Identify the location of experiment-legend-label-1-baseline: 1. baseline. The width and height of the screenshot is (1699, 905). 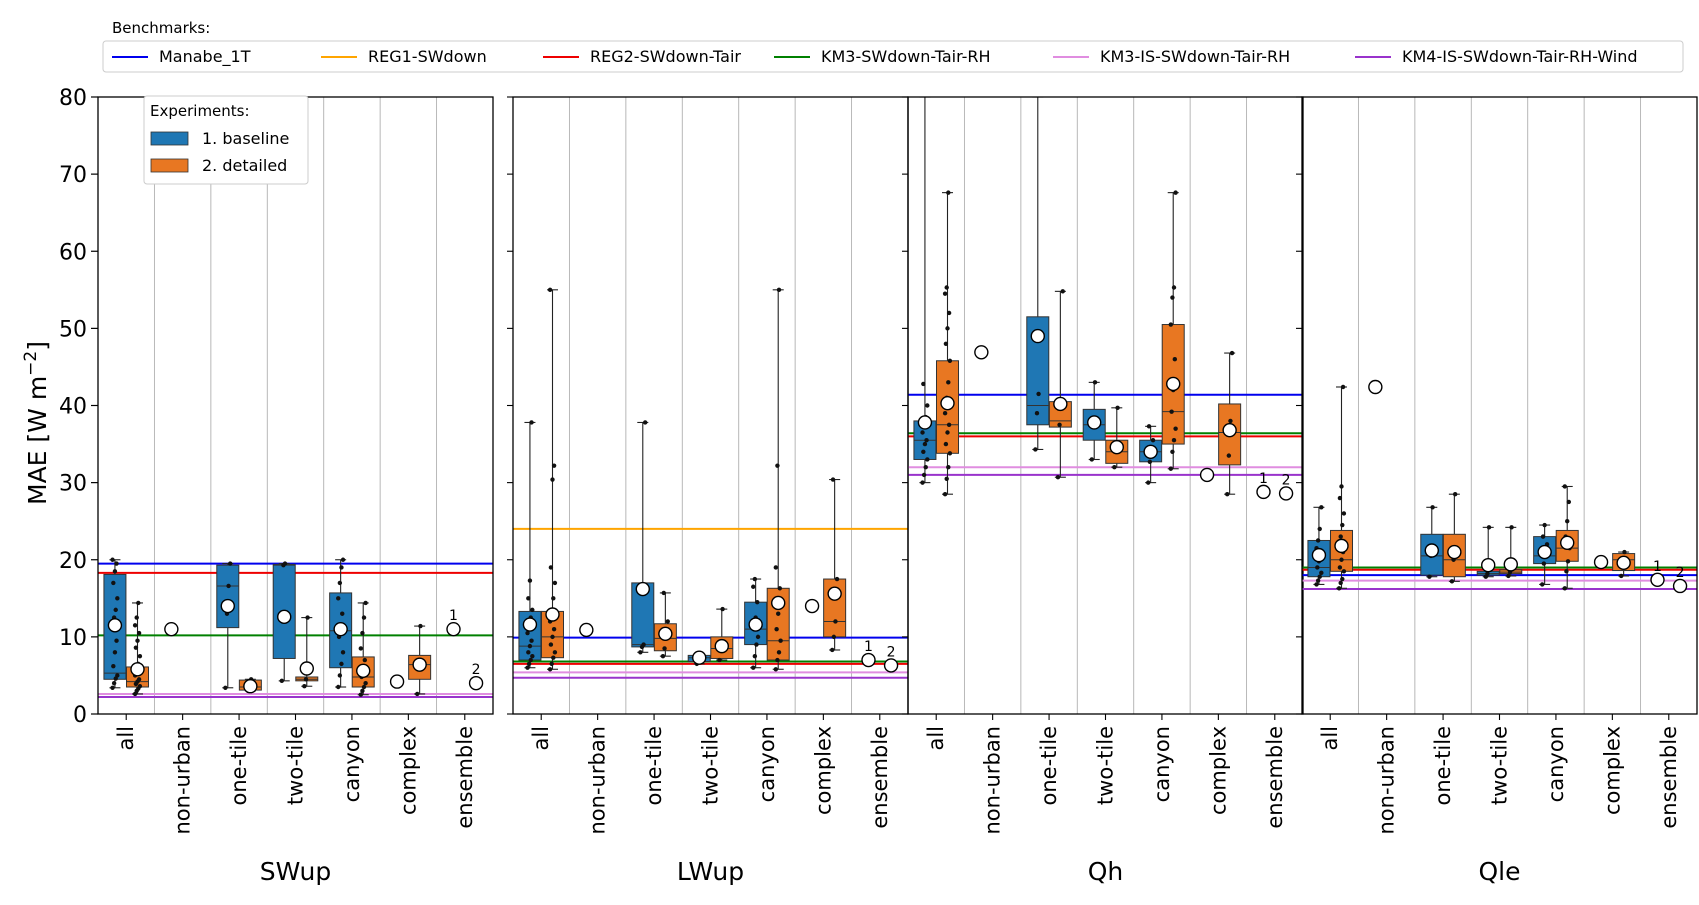
(245, 138).